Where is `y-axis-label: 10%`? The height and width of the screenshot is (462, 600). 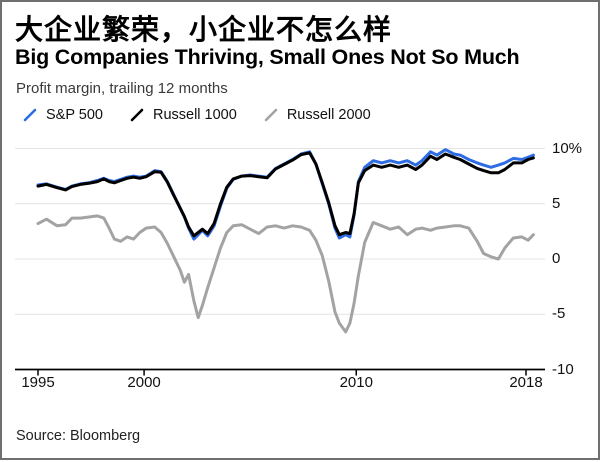 y-axis-label: 10% is located at coordinates (567, 148).